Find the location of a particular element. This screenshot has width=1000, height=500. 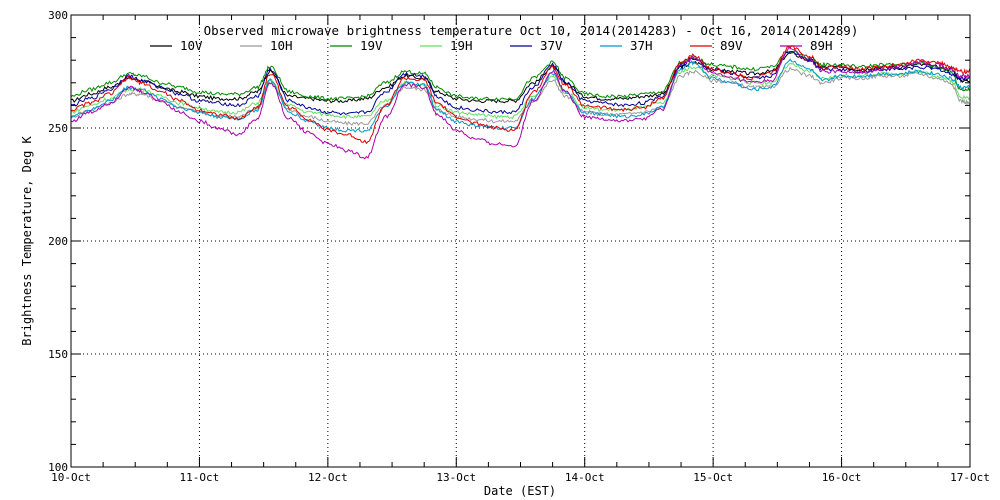

series-line-37h is located at coordinates (520, 95).